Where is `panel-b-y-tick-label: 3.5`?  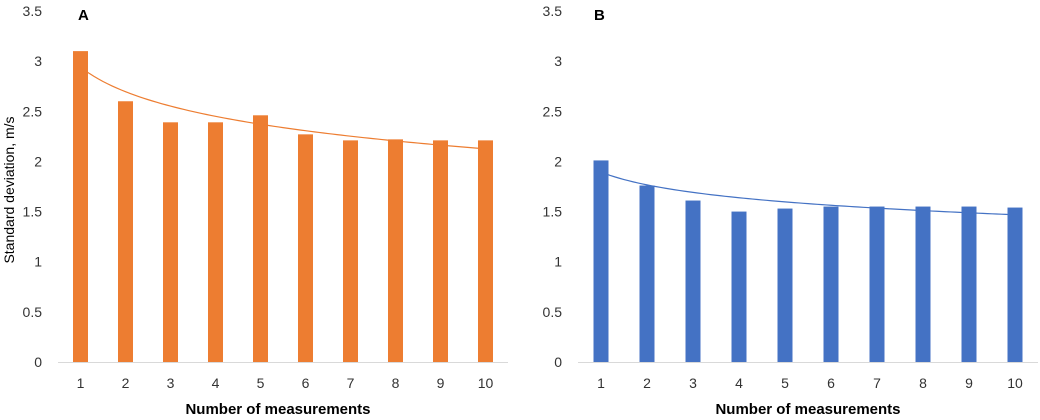
panel-b-y-tick-label: 3.5 is located at coordinates (553, 11).